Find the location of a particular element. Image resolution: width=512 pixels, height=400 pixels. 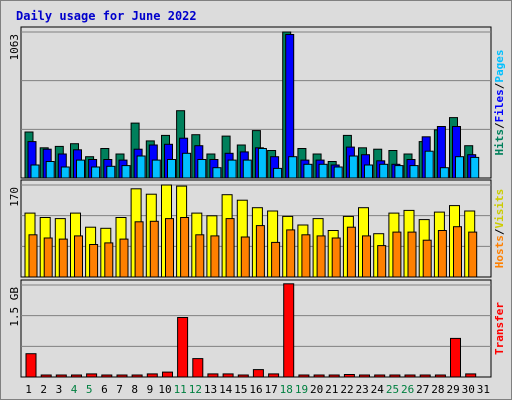

x-tick-label-day-4: 4 is located at coordinates (74, 389).